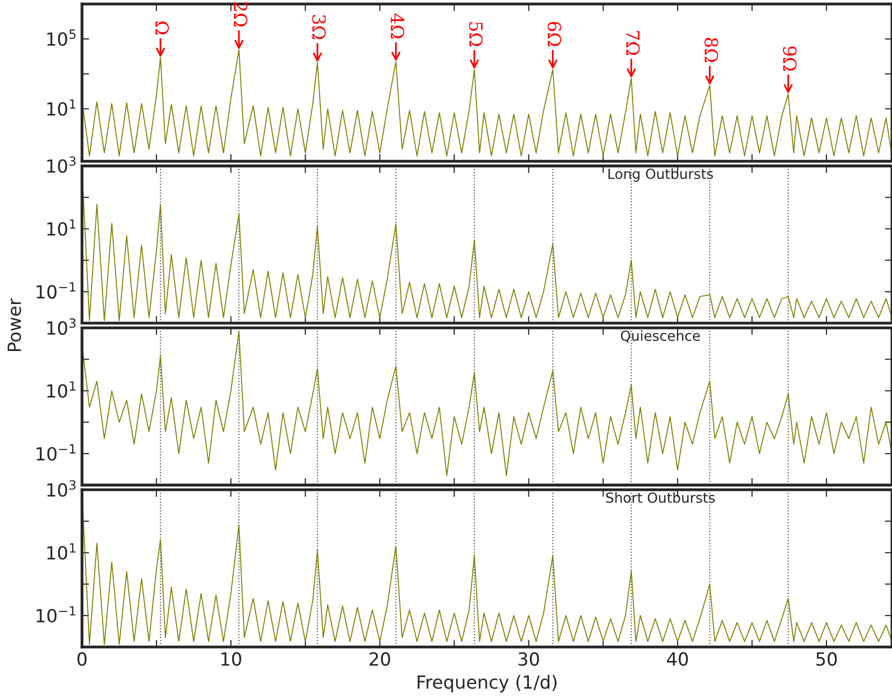  I want to click on chart-title: Short Outbursts, so click(660, 497).